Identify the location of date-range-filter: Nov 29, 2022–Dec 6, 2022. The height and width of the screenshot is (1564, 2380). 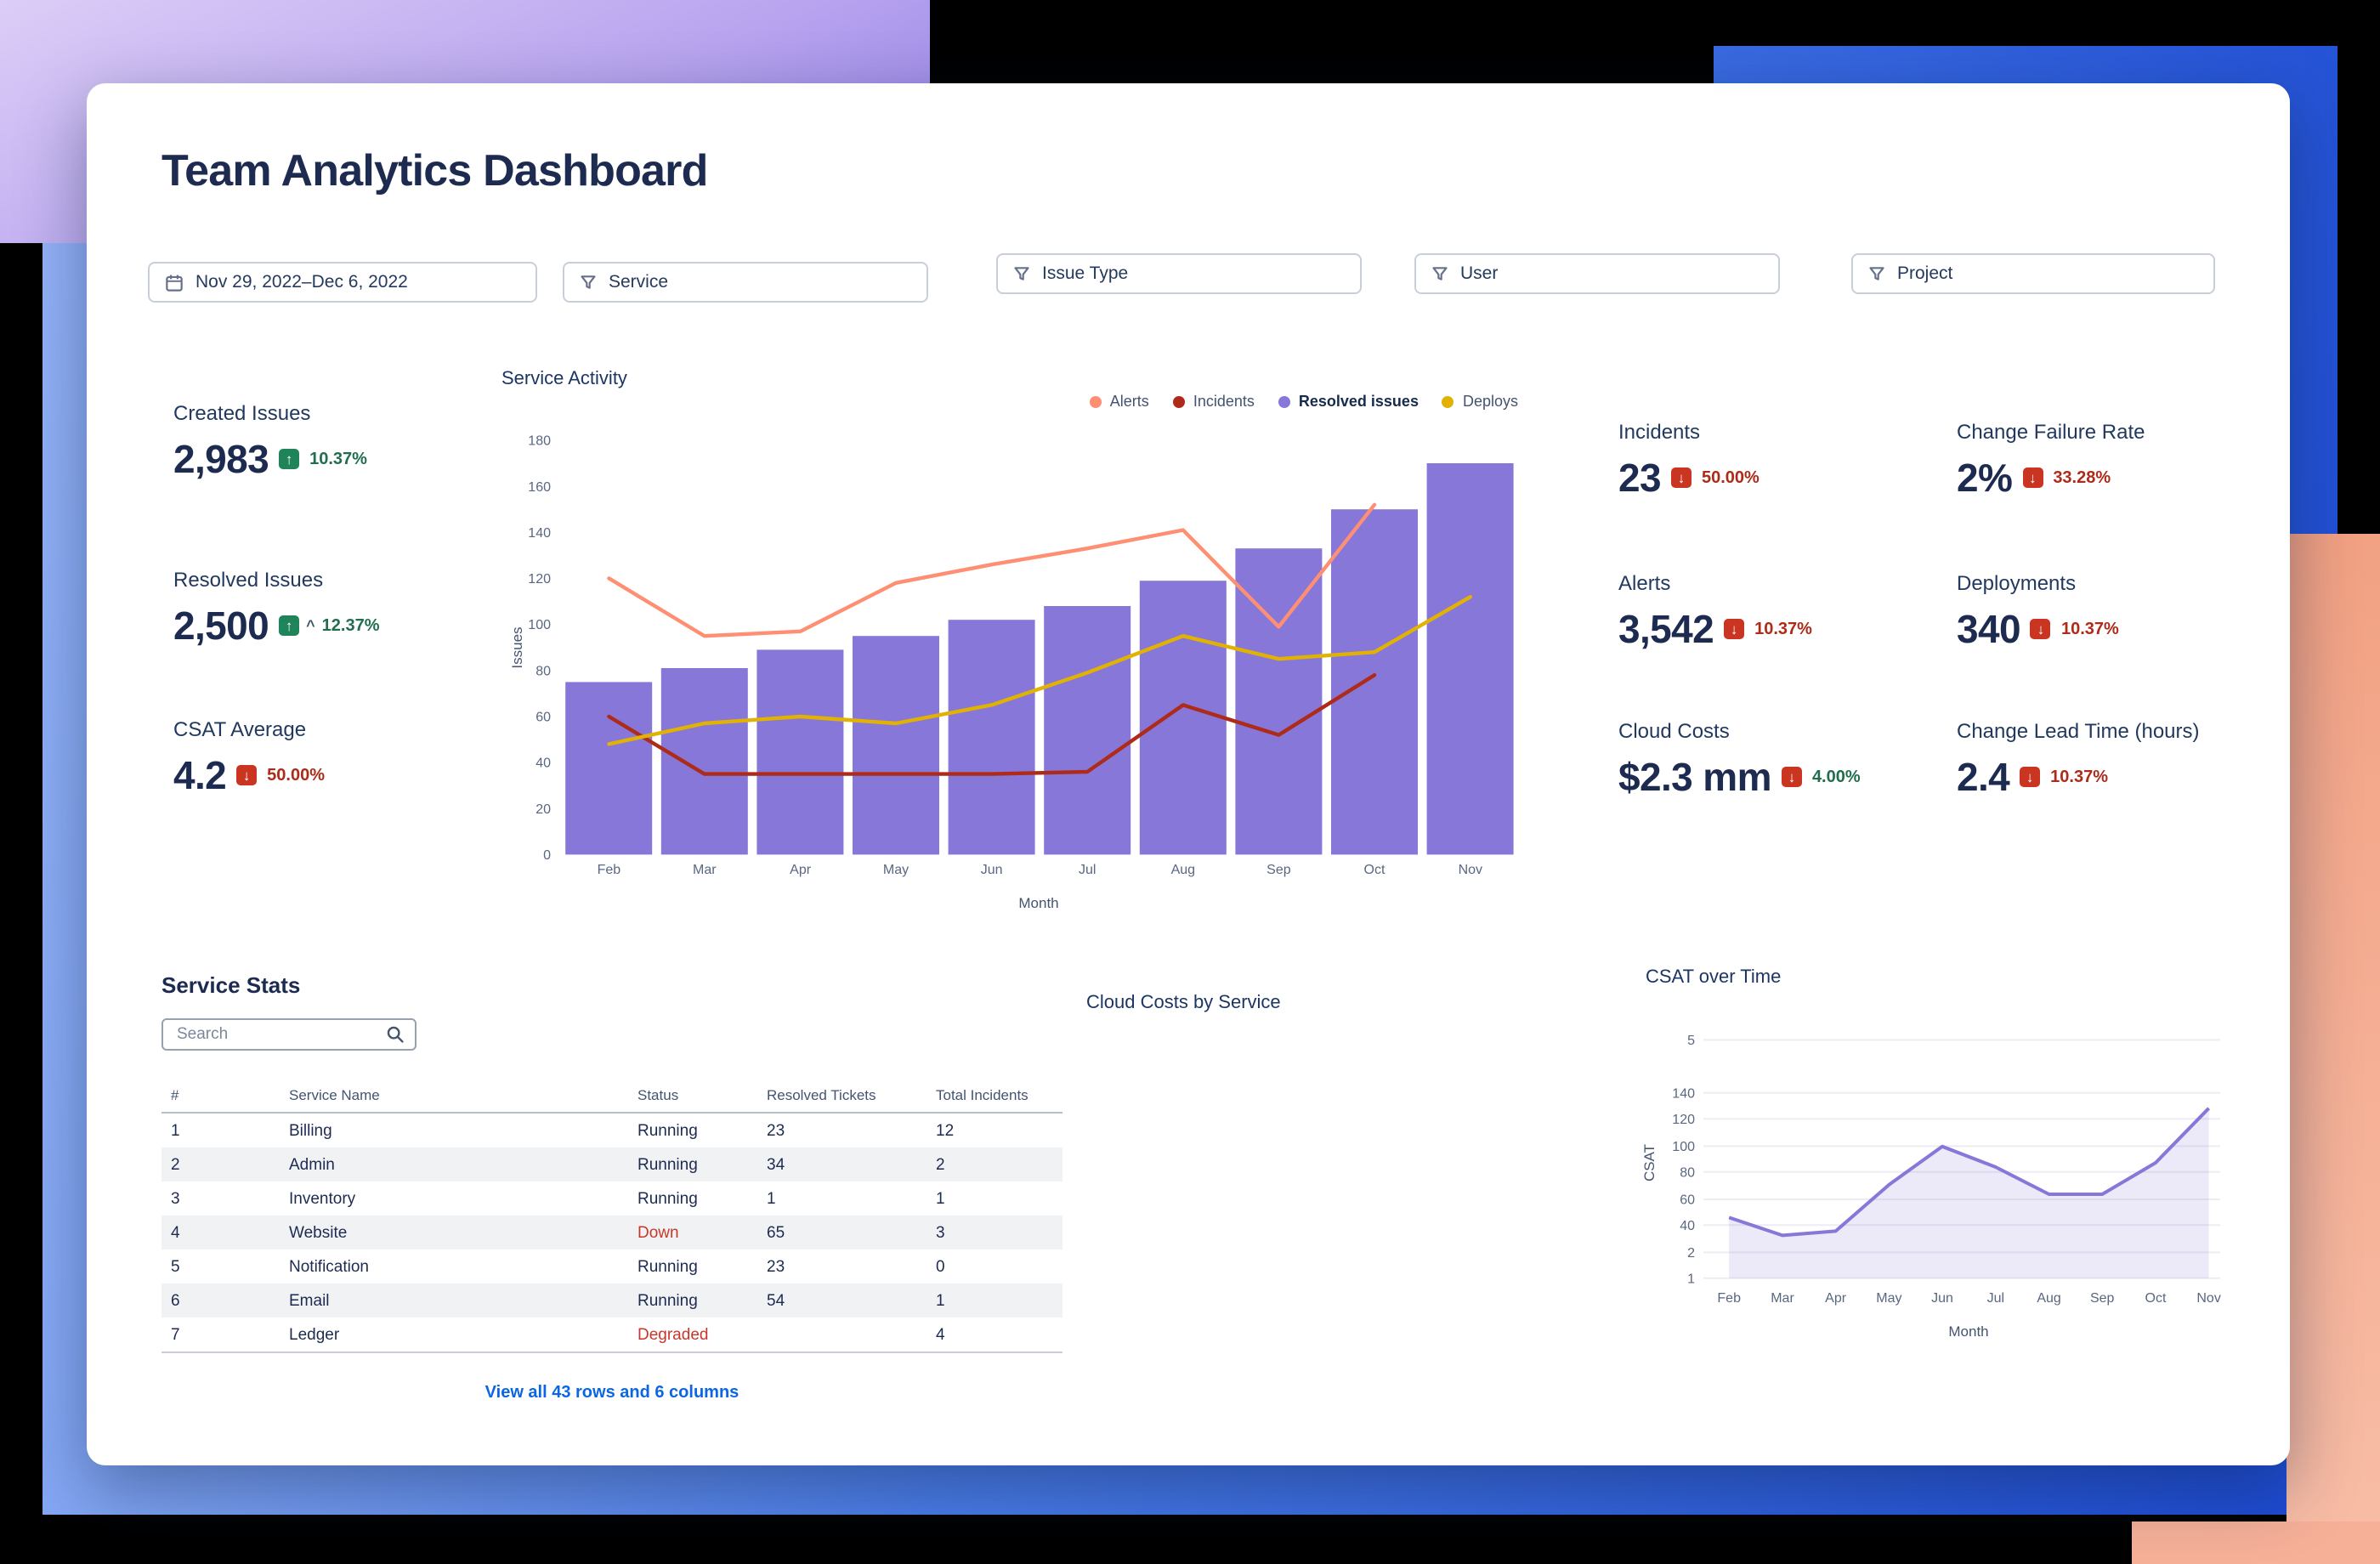
(342, 282).